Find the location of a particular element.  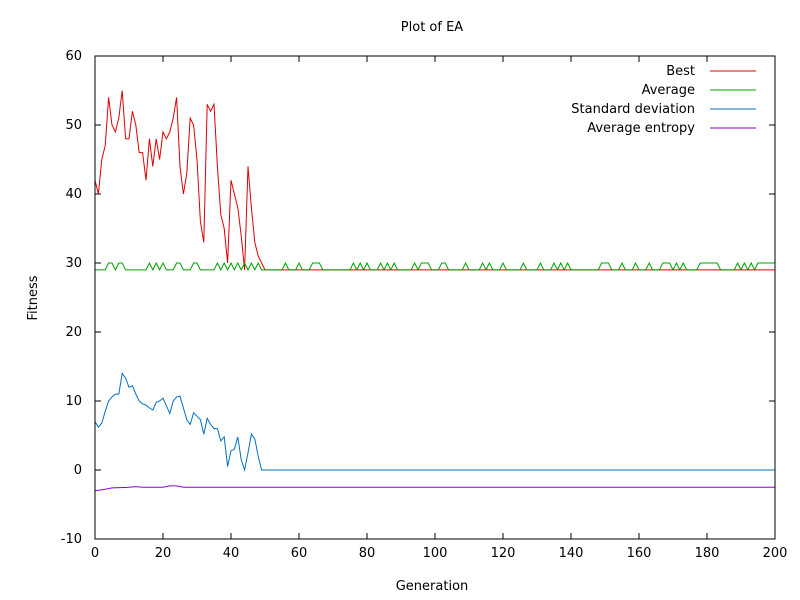

series-line-average-entropy is located at coordinates (434, 488).